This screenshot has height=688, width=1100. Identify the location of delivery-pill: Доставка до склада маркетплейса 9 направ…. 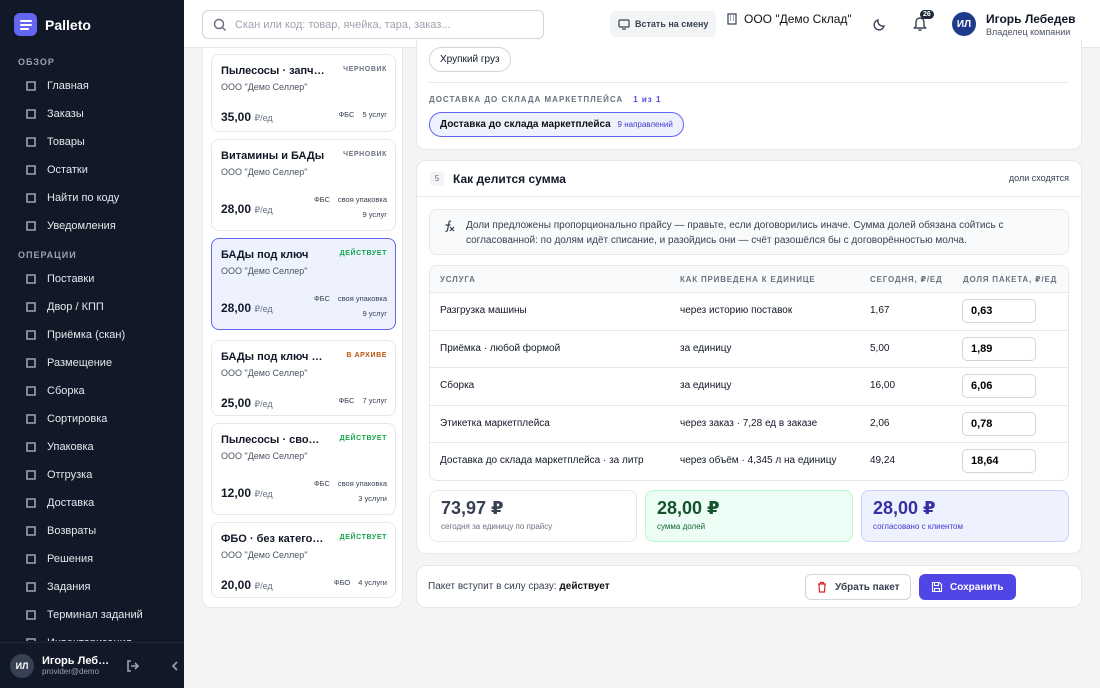
(556, 124).